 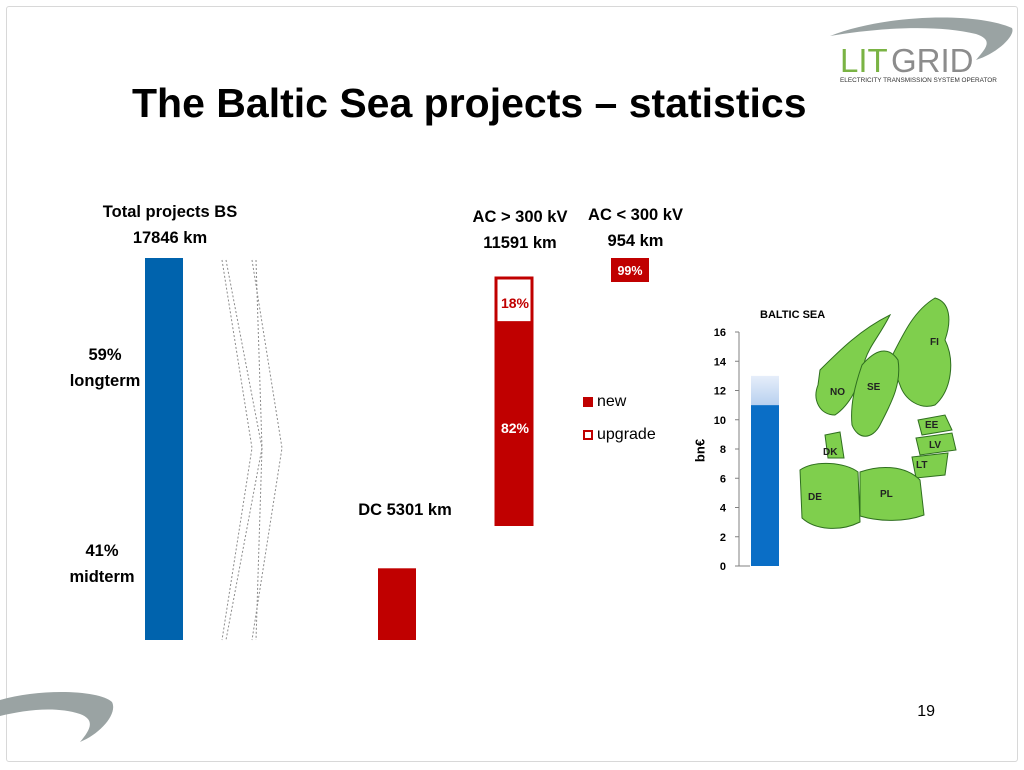 I want to click on map-lv, so click(x=936, y=444).